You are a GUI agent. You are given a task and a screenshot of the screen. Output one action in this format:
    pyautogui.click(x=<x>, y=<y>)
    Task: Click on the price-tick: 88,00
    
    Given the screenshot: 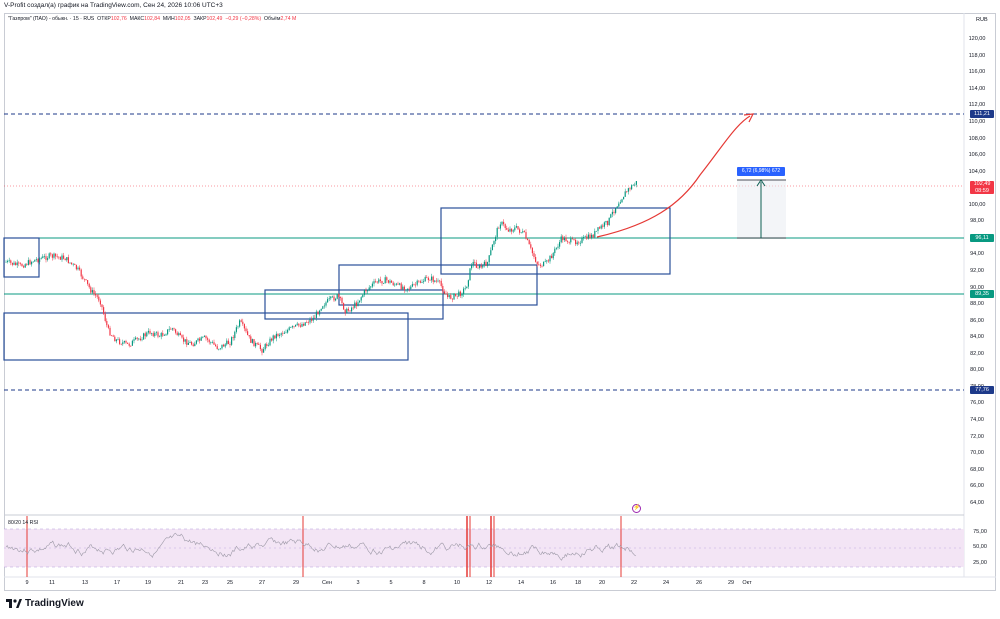 What is the action you would take?
    pyautogui.click(x=977, y=304)
    